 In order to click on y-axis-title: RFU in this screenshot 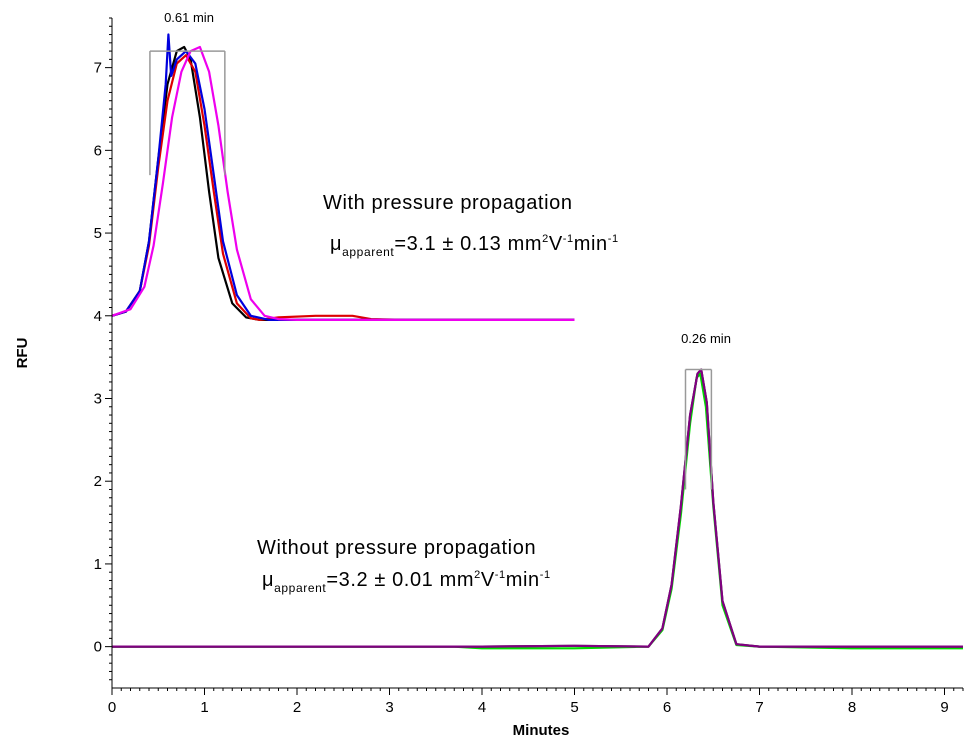, I will do `click(22, 353)`.